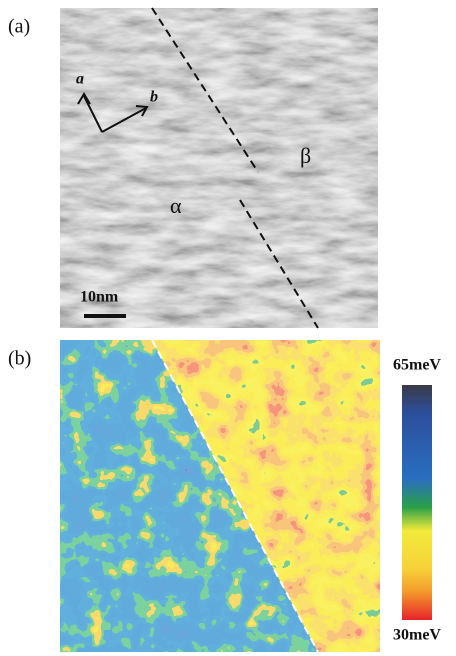  I want to click on domain-label: β, so click(305, 155).